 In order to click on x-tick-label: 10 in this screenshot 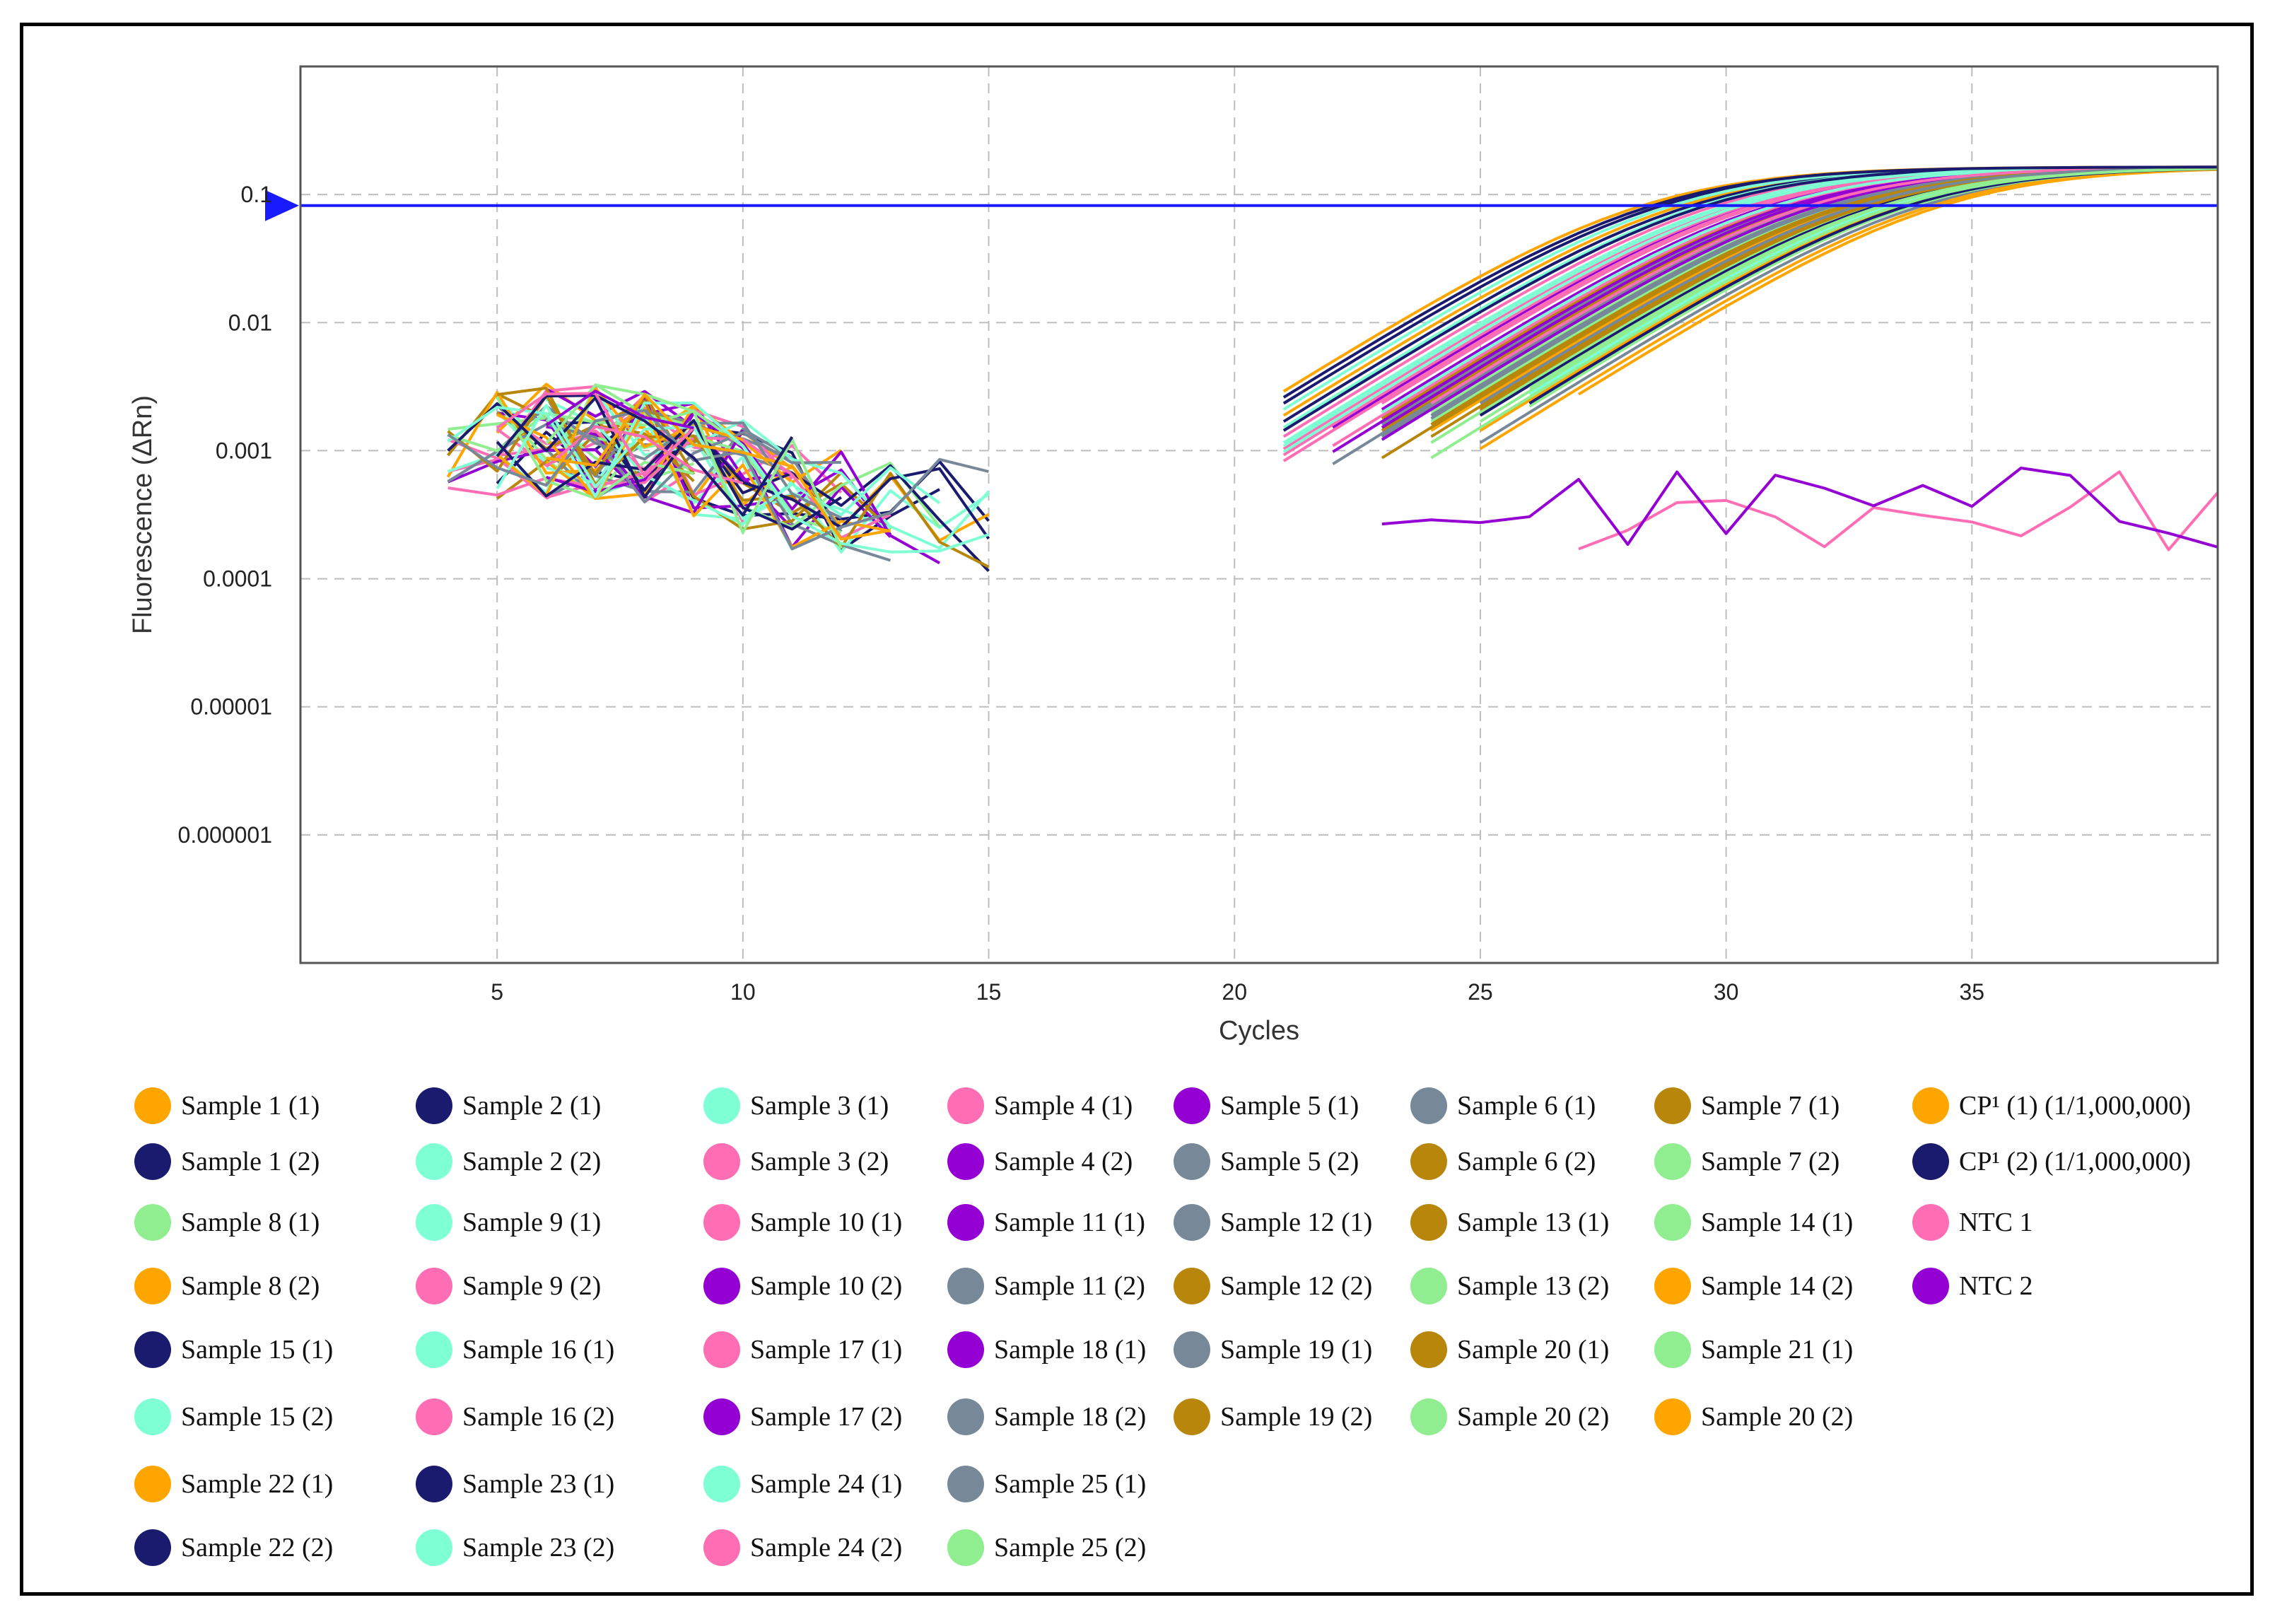, I will do `click(743, 992)`.